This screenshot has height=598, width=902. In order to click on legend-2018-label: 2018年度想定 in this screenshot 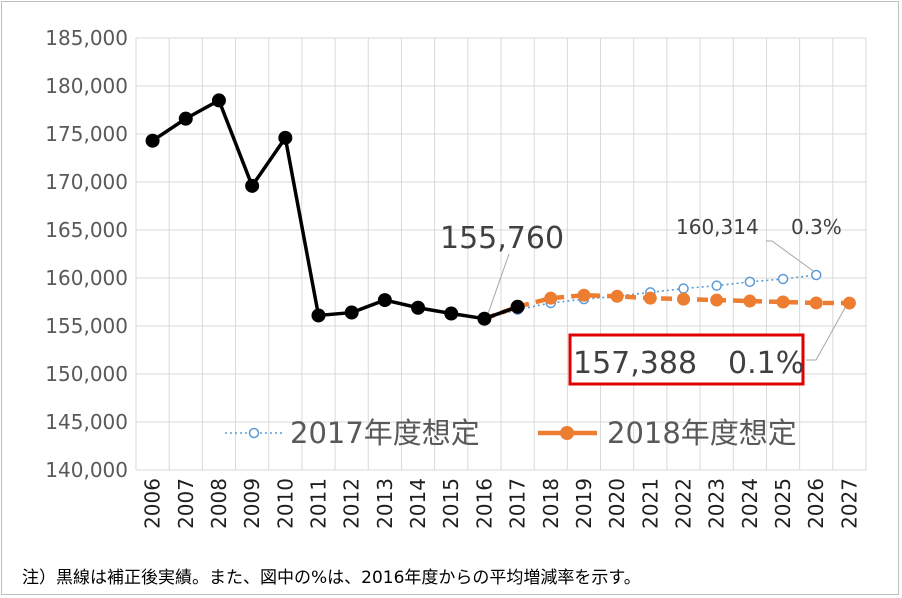, I will do `click(702, 433)`.